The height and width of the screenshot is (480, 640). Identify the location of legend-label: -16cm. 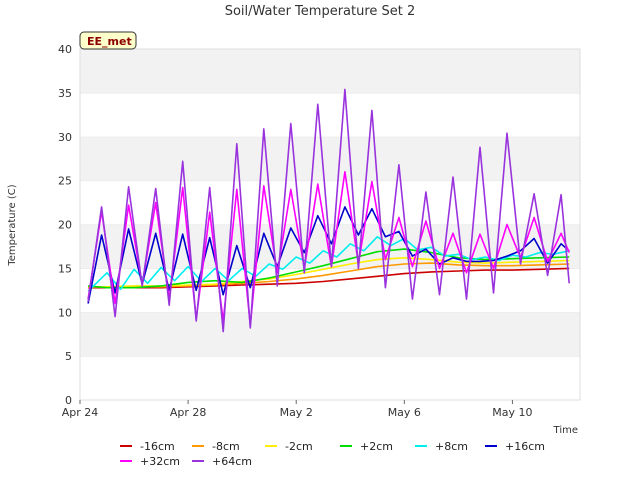
(157, 446).